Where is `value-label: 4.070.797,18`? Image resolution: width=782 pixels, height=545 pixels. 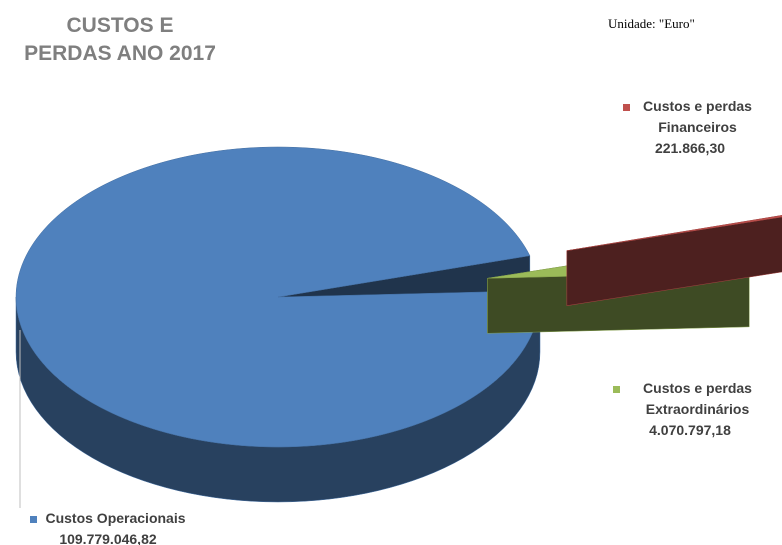 value-label: 4.070.797,18 is located at coordinates (690, 430).